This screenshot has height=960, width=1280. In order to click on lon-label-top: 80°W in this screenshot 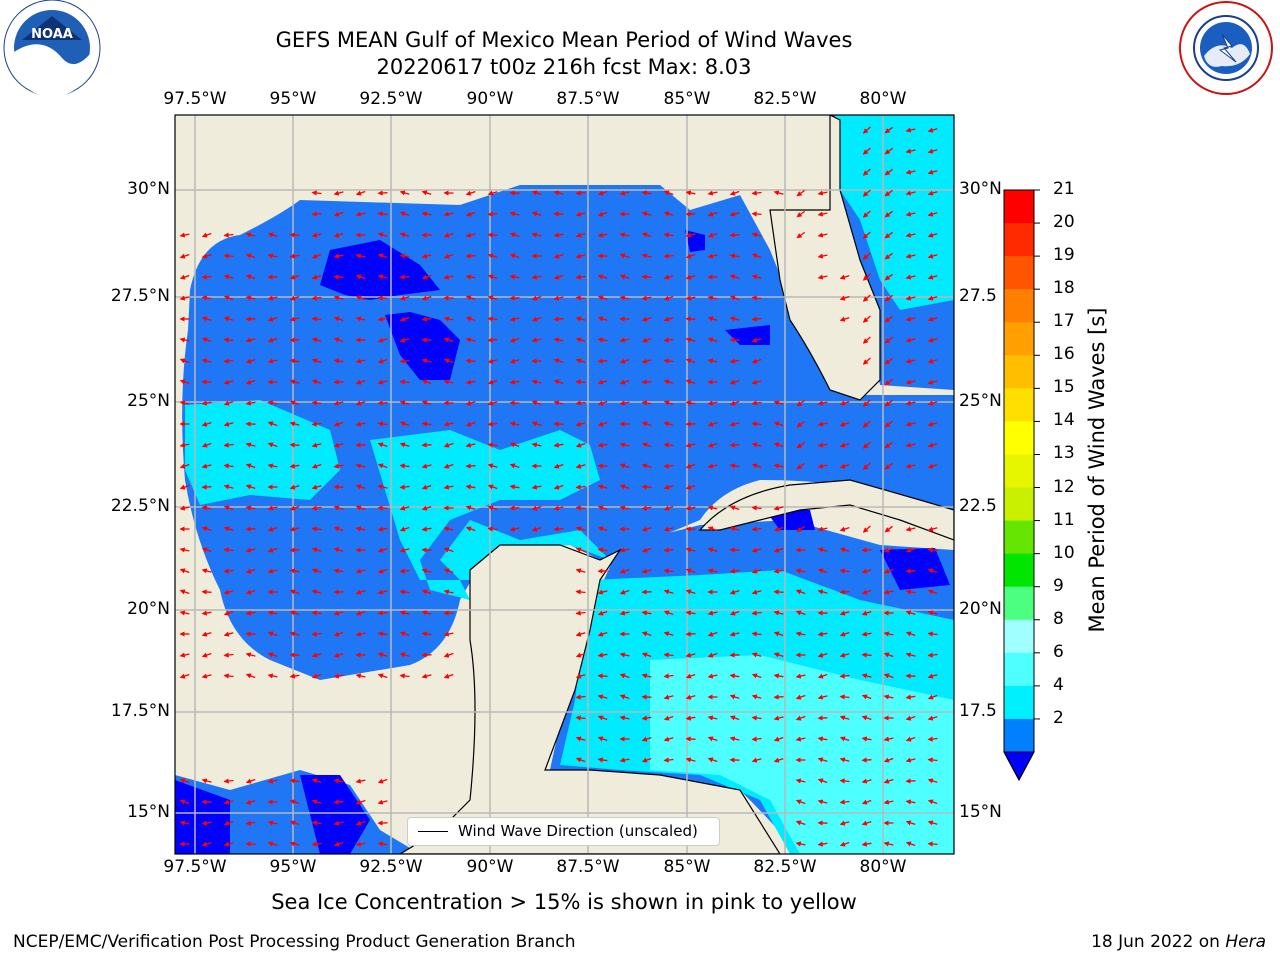, I will do `click(883, 99)`.